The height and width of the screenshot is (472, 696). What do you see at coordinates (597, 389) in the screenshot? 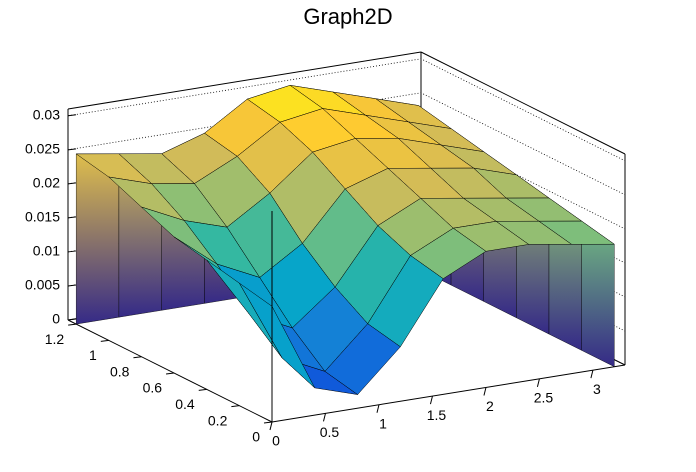
I see `x-tick-label: 3` at bounding box center [597, 389].